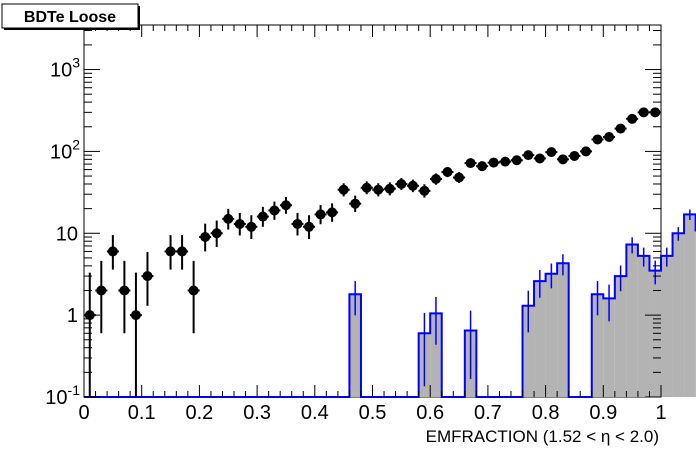  Describe the element at coordinates (603, 413) in the screenshot. I see `x-tick-label: 0.9` at that location.